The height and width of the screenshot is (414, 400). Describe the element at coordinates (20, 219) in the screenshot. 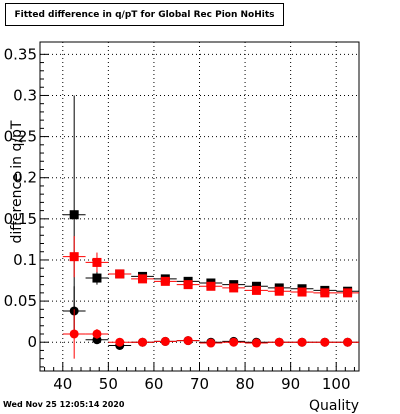

I see `y-tick-label: 0.15` at that location.